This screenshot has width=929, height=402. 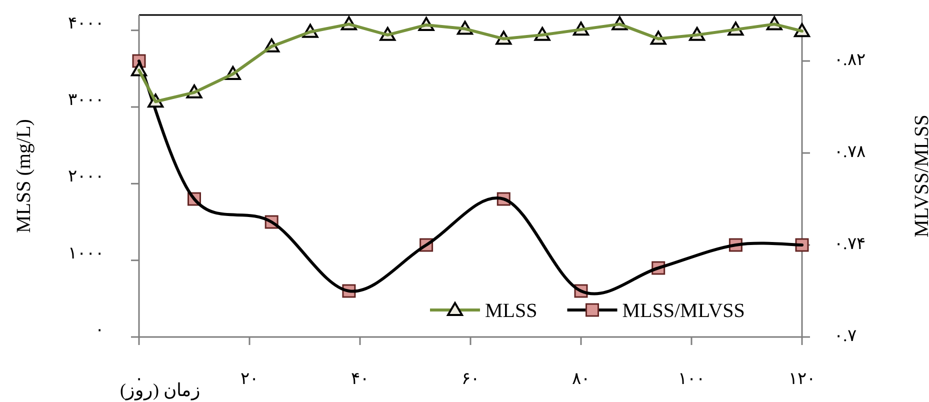 I want to click on legend-label: MLSS/MLVSS, so click(x=683, y=311).